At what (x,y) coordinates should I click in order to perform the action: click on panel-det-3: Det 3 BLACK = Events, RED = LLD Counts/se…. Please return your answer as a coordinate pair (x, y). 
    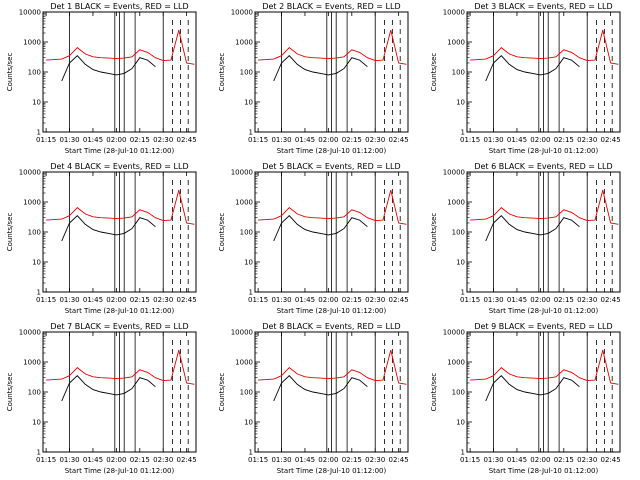
    Looking at the image, I should click on (525, 78).